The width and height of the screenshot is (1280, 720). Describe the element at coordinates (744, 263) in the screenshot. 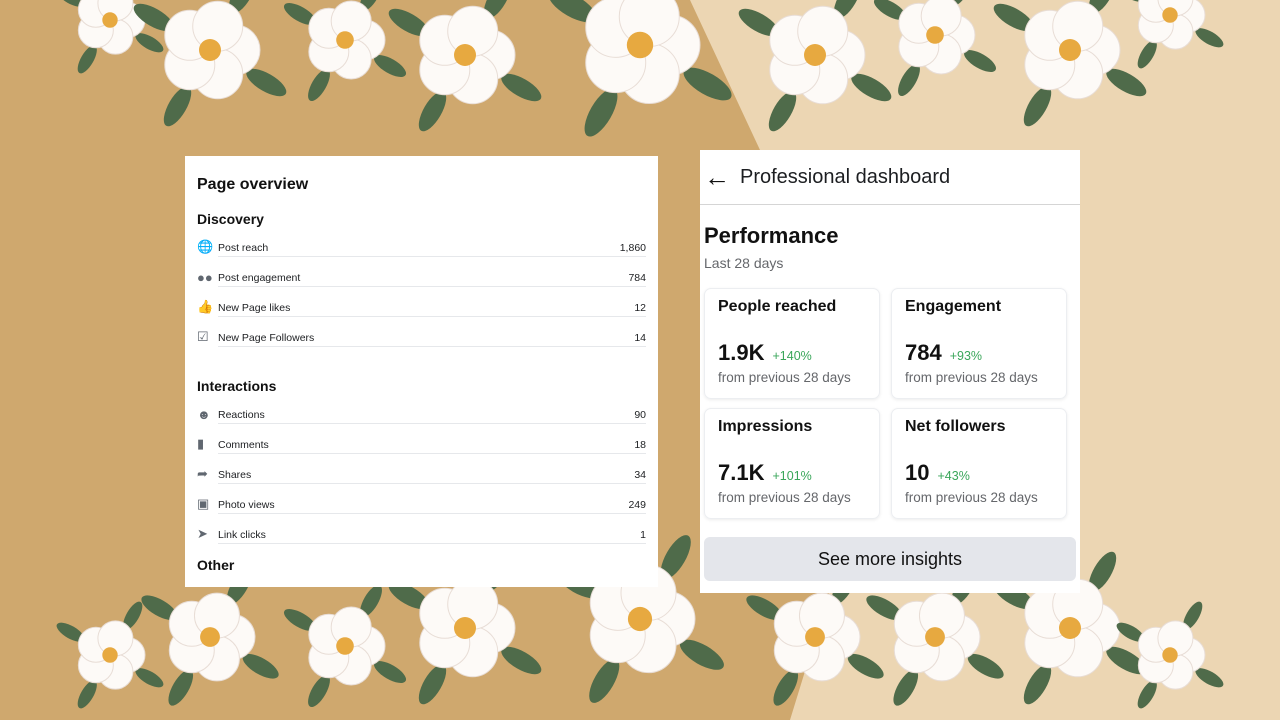

I see `period-label: Last 28 days` at that location.